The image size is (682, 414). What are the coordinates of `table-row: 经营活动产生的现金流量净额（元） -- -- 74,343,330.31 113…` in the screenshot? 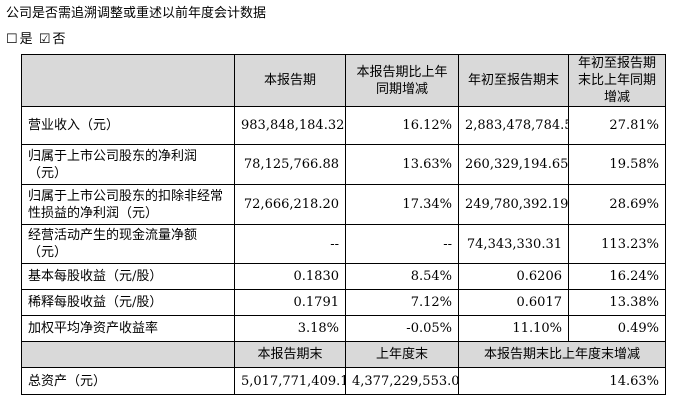 It's located at (343, 244).